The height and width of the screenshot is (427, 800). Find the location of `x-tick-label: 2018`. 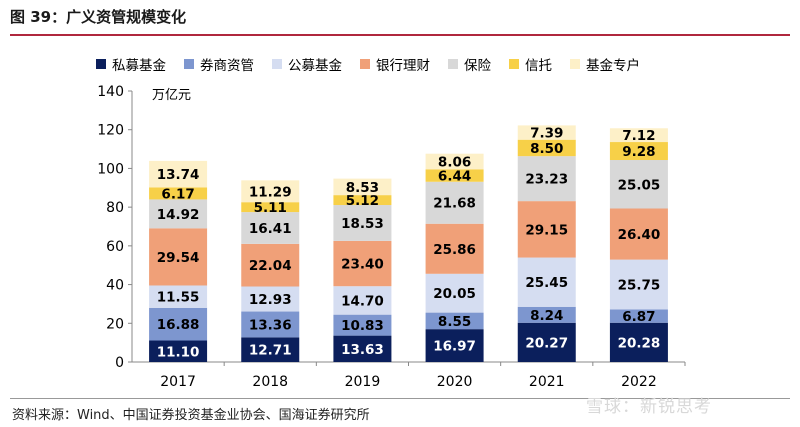

x-tick-label: 2018 is located at coordinates (270, 382).